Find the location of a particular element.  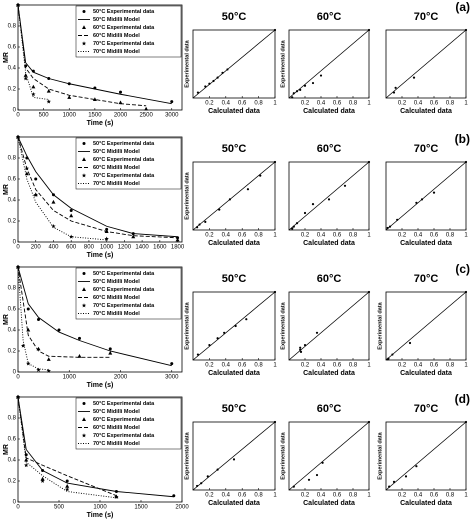

x-tick-label: 200 is located at coordinates (36, 248).